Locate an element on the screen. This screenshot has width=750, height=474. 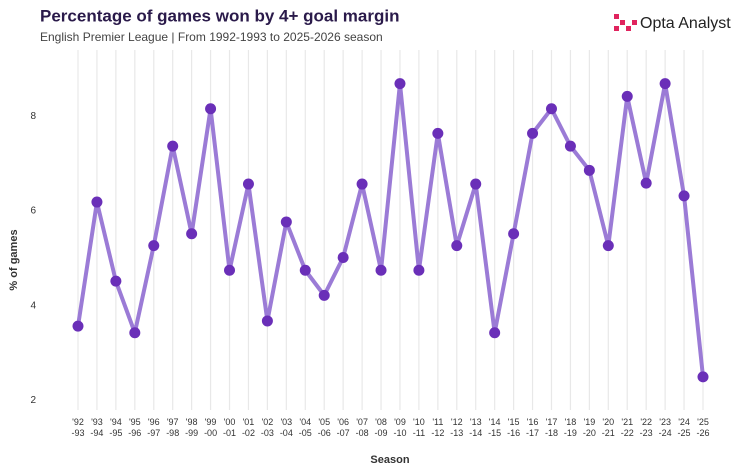
x-tick-label: '10 -11 is located at coordinates (419, 427).